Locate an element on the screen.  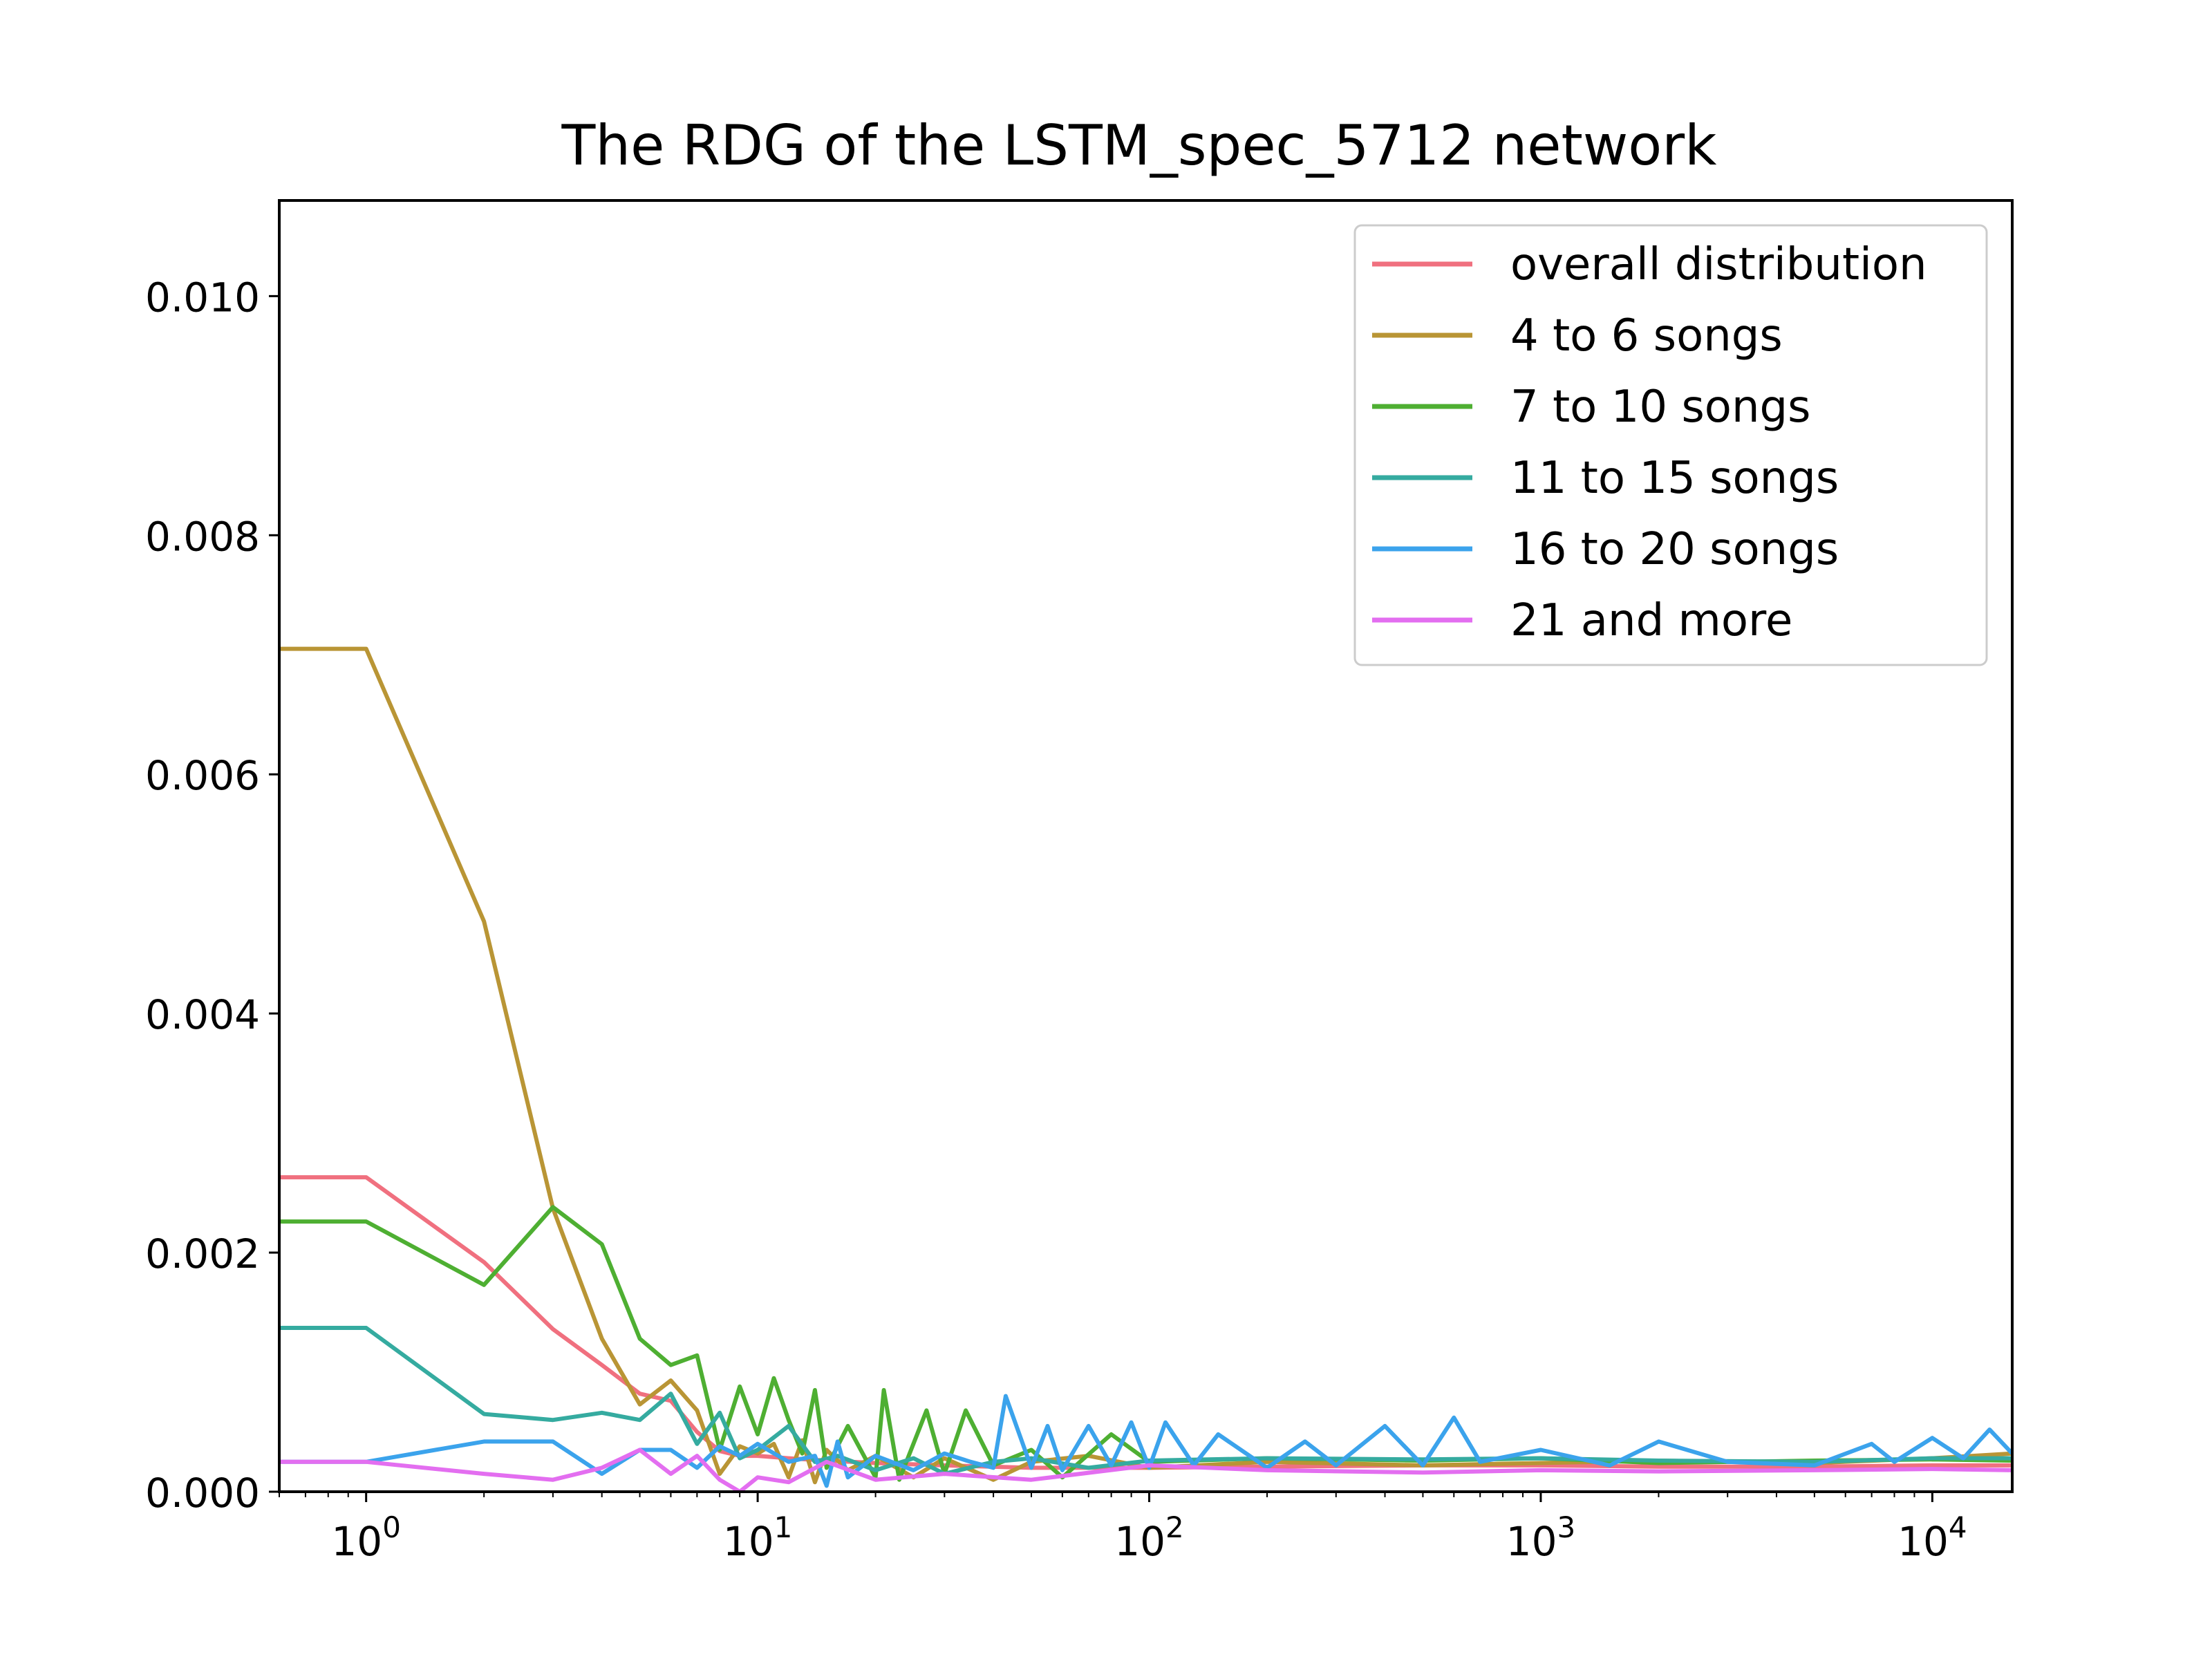
x-tick-label: 10³ is located at coordinates (1541, 1537).